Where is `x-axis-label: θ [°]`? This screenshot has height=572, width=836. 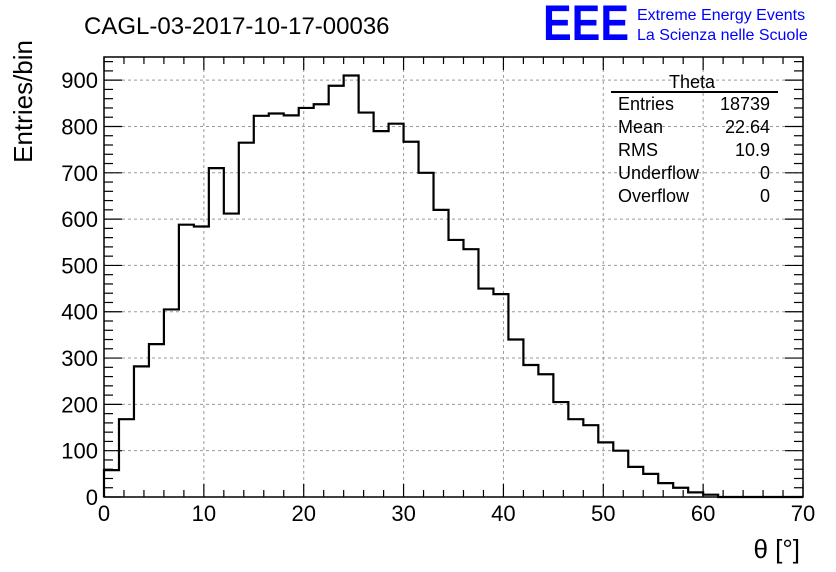 x-axis-label: θ [°] is located at coordinates (776, 549).